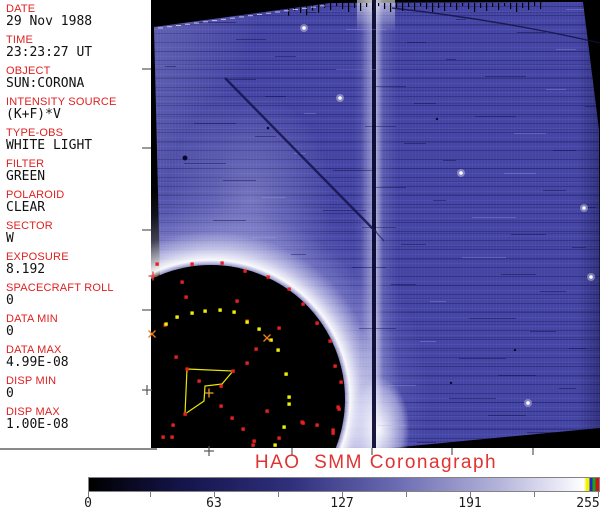 This screenshot has width=600, height=512. What do you see at coordinates (49, 52) in the screenshot?
I see `field-value: 23:23:27 UT` at bounding box center [49, 52].